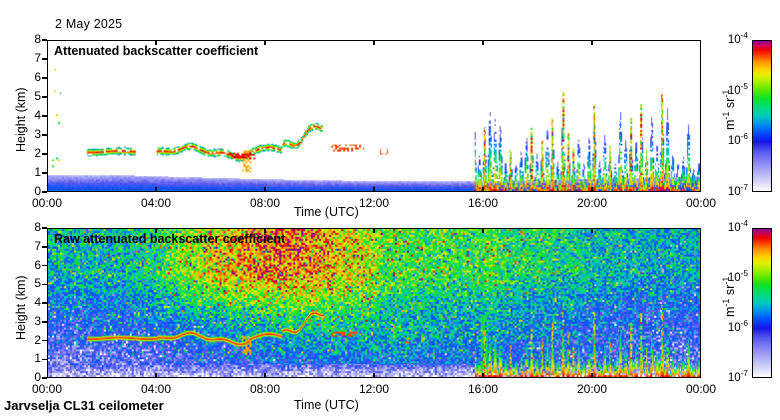 This screenshot has height=420, width=780. Describe the element at coordinates (762, 116) in the screenshot. I see `colorbar-top` at that location.